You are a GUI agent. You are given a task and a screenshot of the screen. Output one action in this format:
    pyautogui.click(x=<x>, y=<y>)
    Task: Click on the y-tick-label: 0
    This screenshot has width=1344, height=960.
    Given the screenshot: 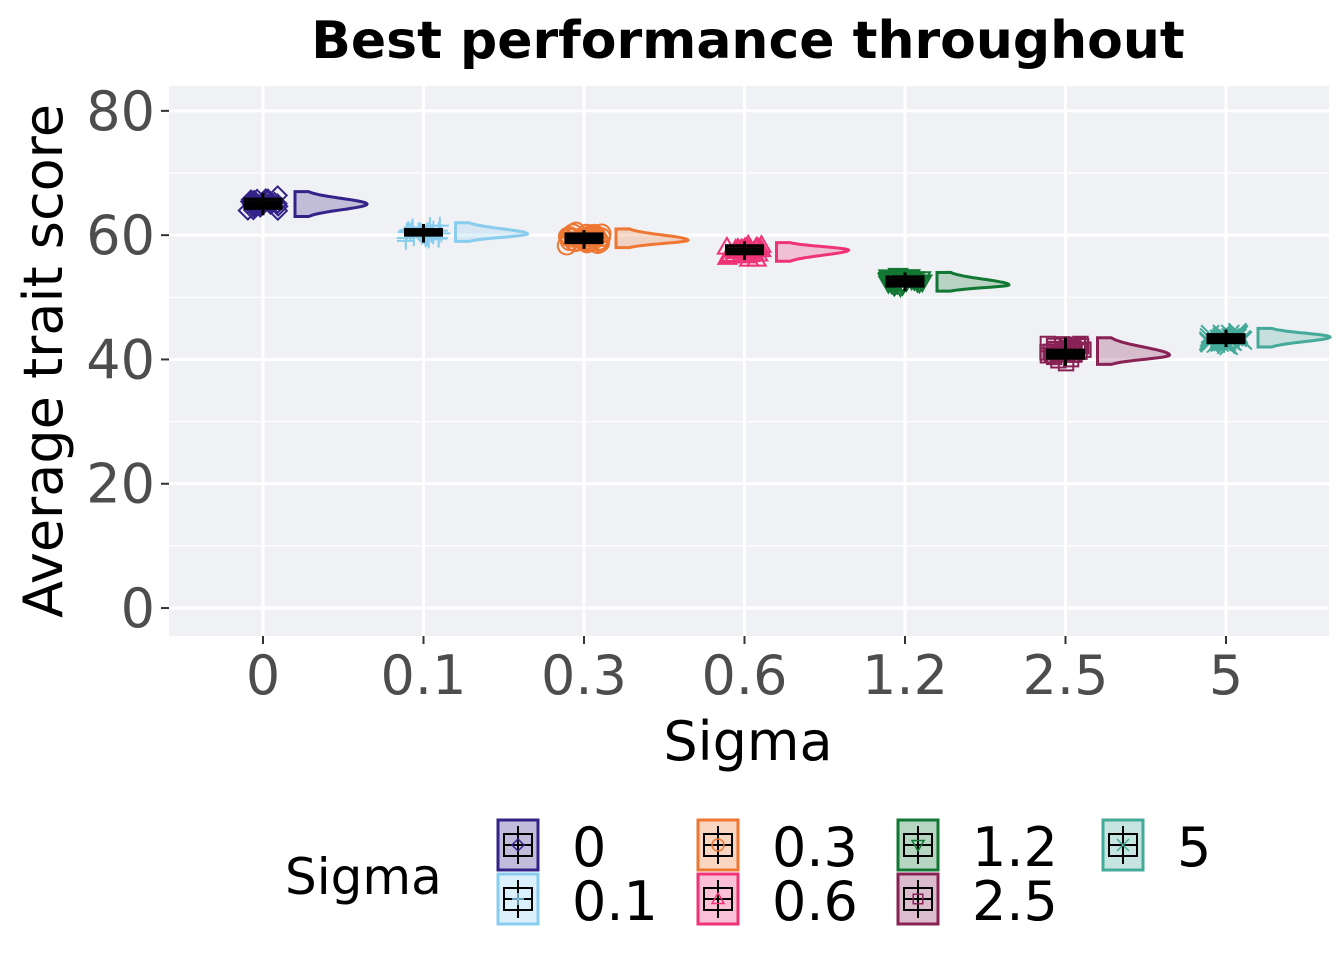 What is the action you would take?
    pyautogui.click(x=138, y=608)
    